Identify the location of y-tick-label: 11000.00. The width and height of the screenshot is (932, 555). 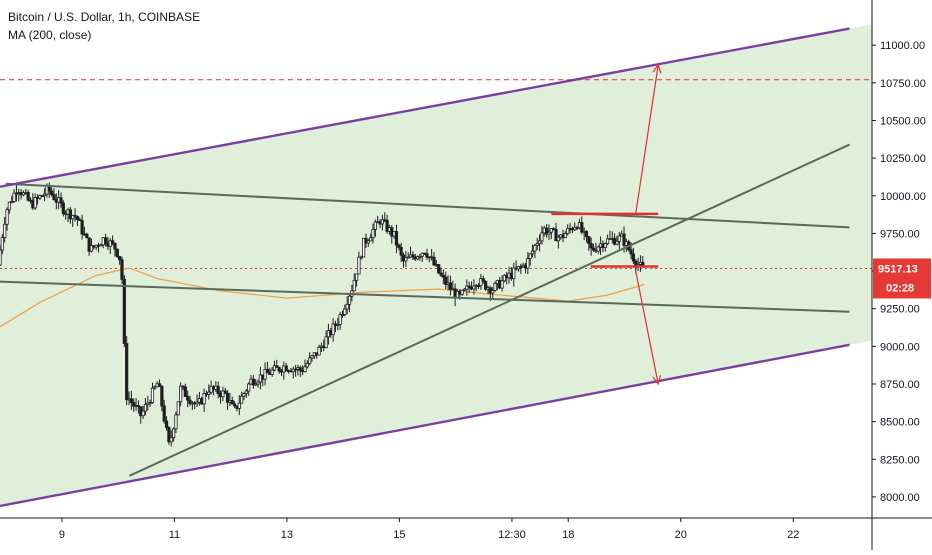
(902, 46).